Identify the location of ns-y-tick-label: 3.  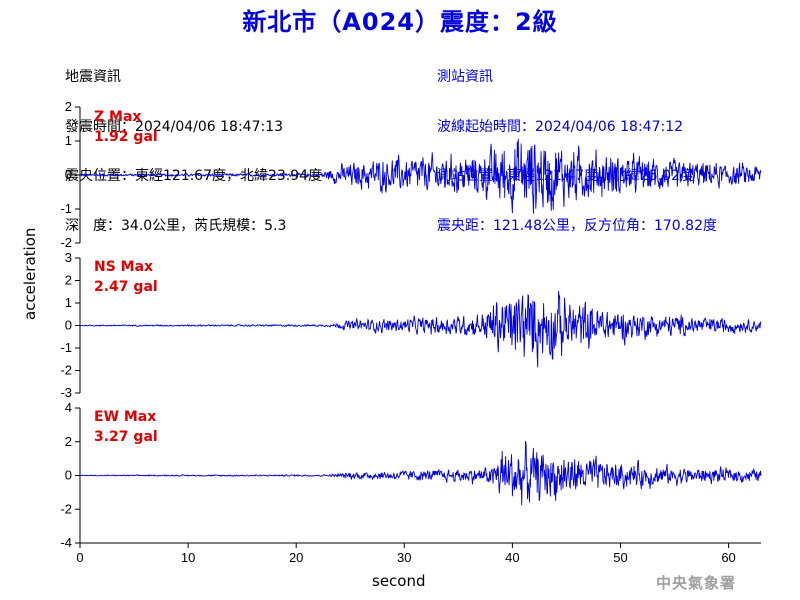
(68, 257).